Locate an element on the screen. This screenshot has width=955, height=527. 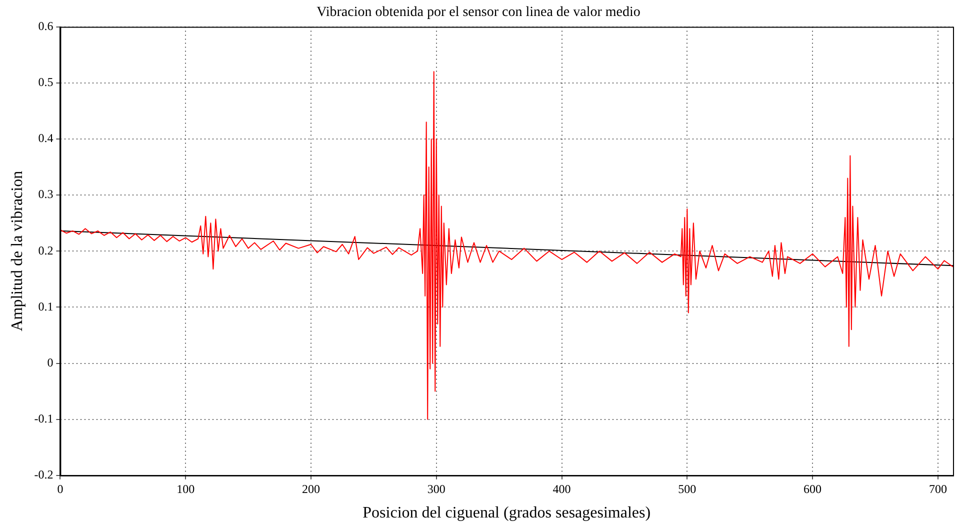
y-tick-label: 0 is located at coordinates (50, 362).